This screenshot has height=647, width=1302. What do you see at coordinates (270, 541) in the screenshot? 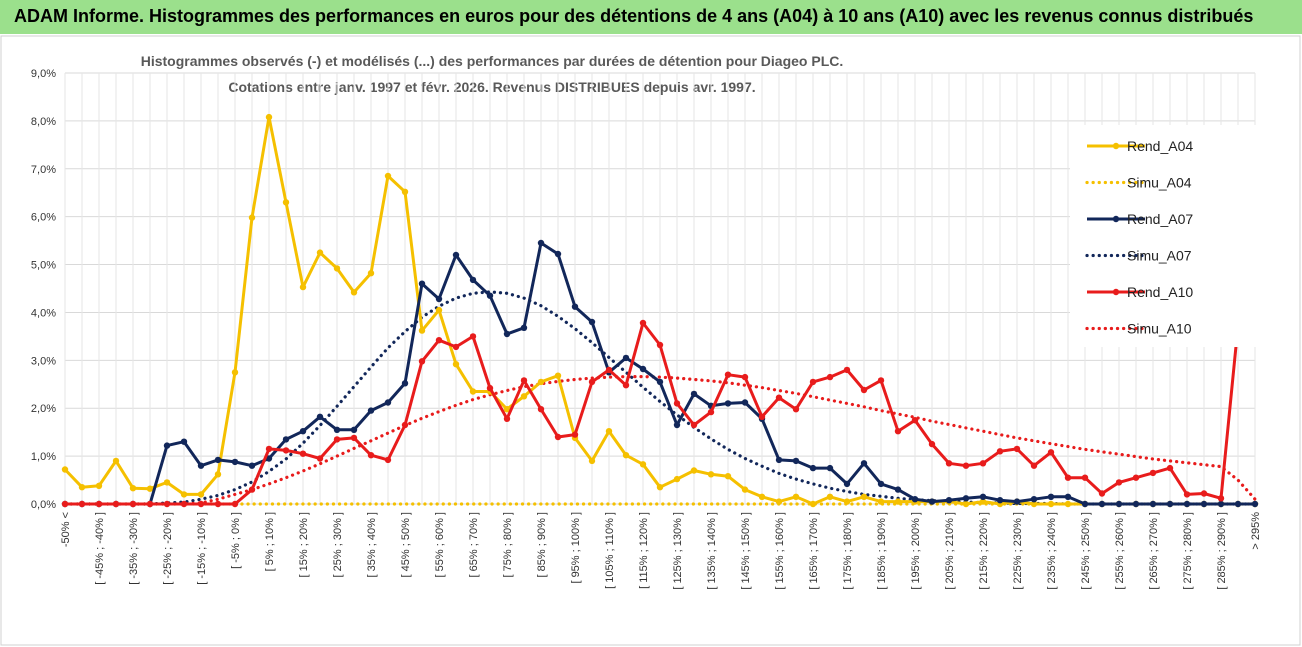
I see `x-tick-label: [ 5% ; 10% ]` at bounding box center [270, 541].